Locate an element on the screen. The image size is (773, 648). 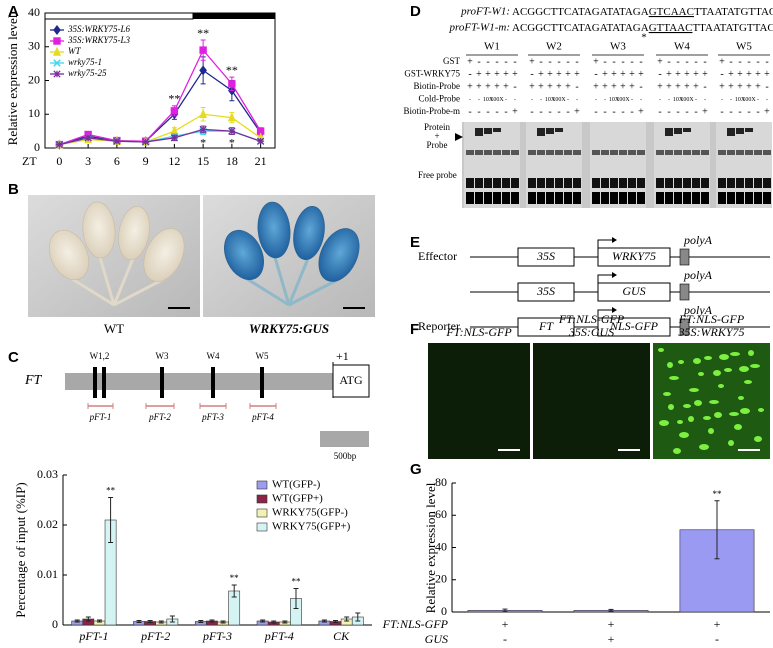
condition-label: GUS is located at coordinates (436, 639).